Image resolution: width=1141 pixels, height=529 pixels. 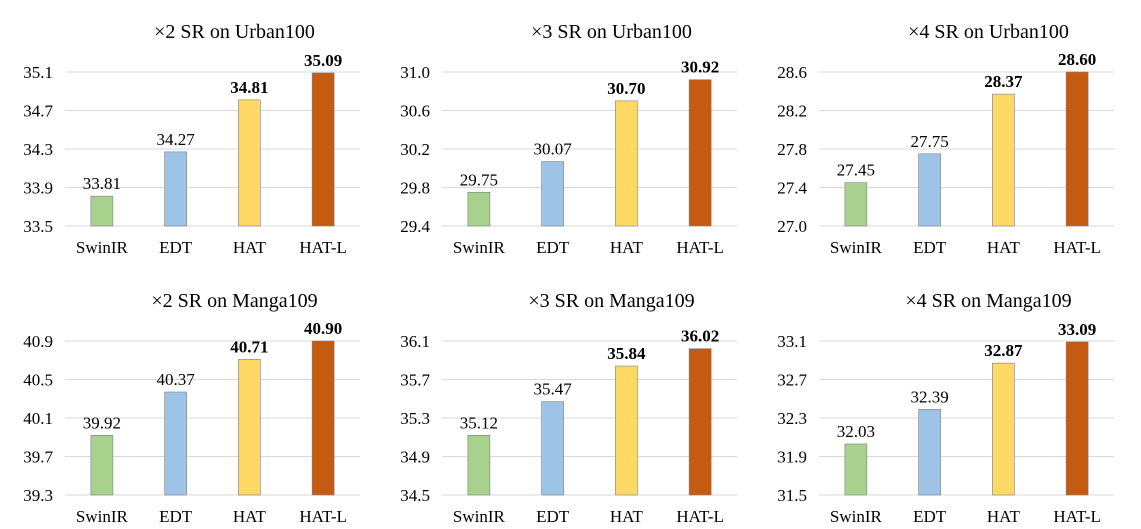 I want to click on data-label: 35.47, so click(x=553, y=389).